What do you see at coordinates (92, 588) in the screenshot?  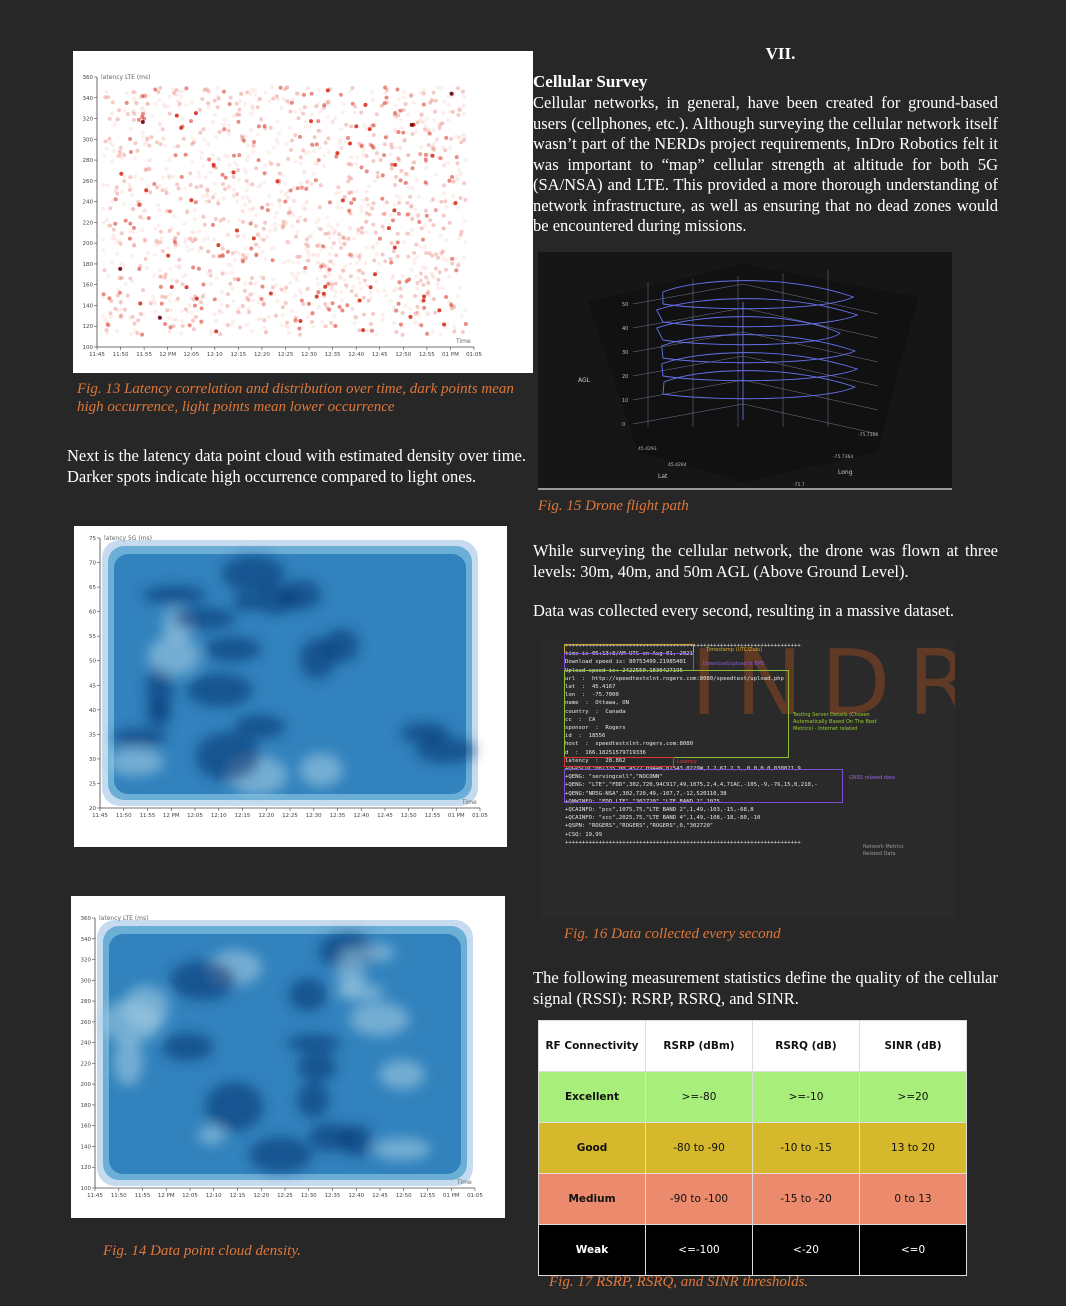 I see `y-tick-label: 65` at bounding box center [92, 588].